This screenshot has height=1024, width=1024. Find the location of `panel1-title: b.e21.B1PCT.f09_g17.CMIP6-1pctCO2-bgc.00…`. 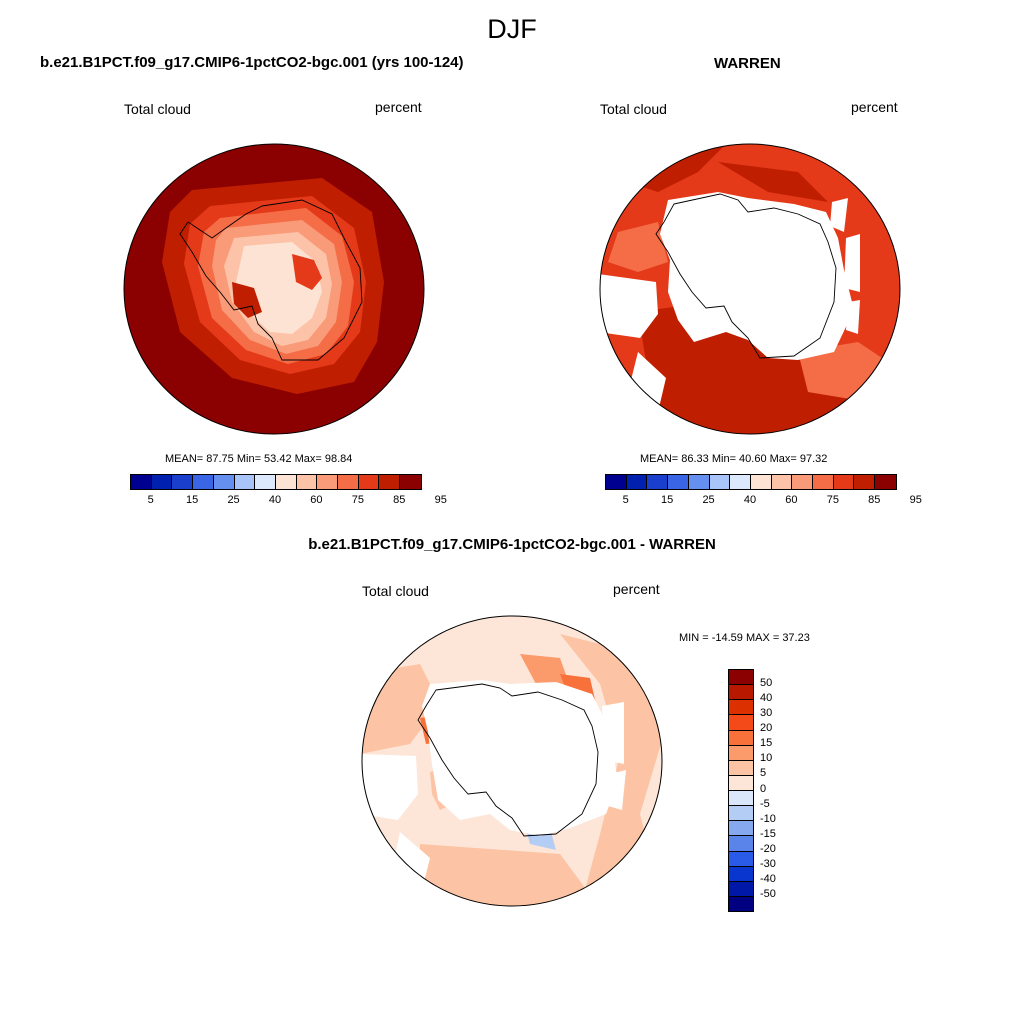

panel1-title: b.e21.B1PCT.f09_g17.CMIP6-1pctCO2-bgc.00… is located at coordinates (252, 62).